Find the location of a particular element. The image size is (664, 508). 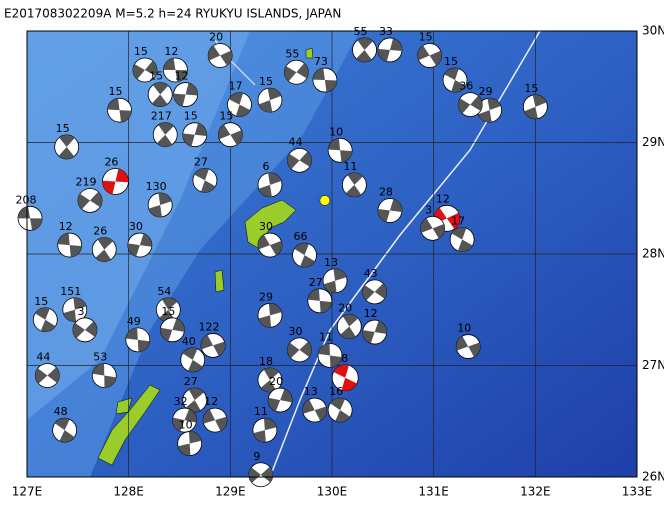

depth-label: 73 is located at coordinates (321, 61).